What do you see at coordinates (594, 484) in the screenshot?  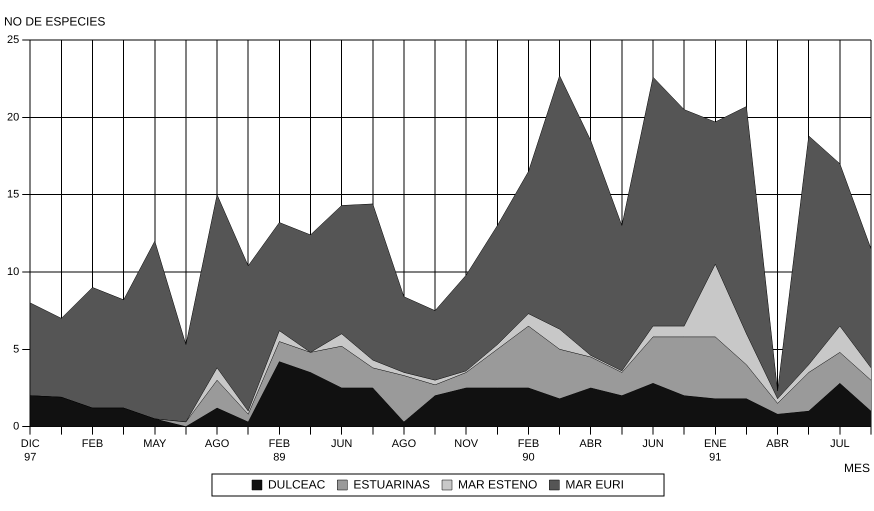 I see `legend-label: MAR EURI` at bounding box center [594, 484].